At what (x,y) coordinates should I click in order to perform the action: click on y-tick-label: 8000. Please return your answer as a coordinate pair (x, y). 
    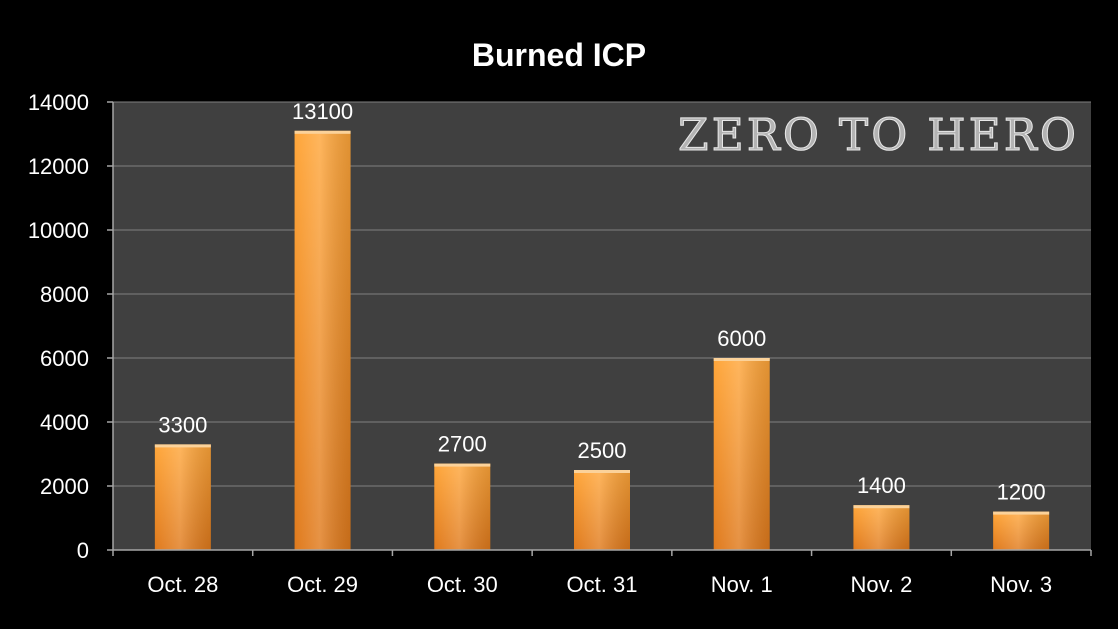
    Looking at the image, I should click on (64, 294).